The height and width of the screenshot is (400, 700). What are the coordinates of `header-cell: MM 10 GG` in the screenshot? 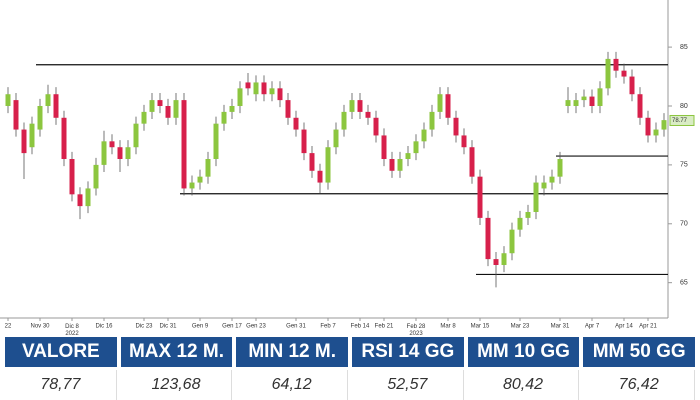 It's located at (523, 352).